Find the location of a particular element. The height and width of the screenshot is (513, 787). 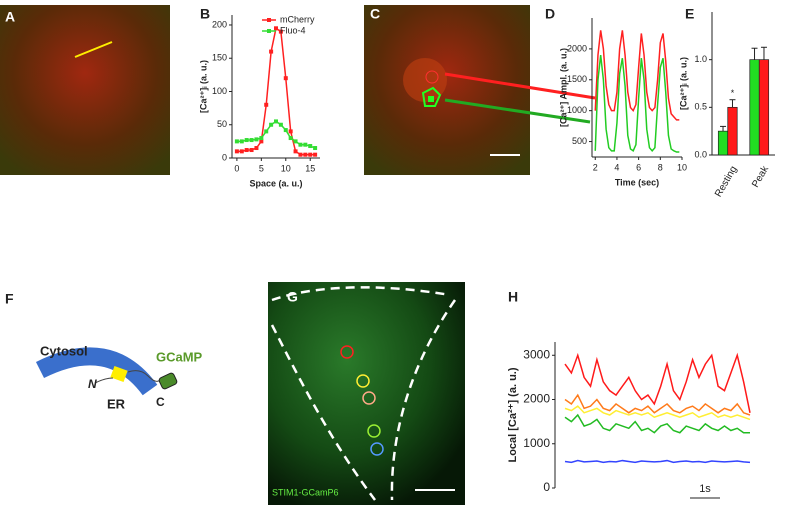

panel-label: E is located at coordinates (689, 14).